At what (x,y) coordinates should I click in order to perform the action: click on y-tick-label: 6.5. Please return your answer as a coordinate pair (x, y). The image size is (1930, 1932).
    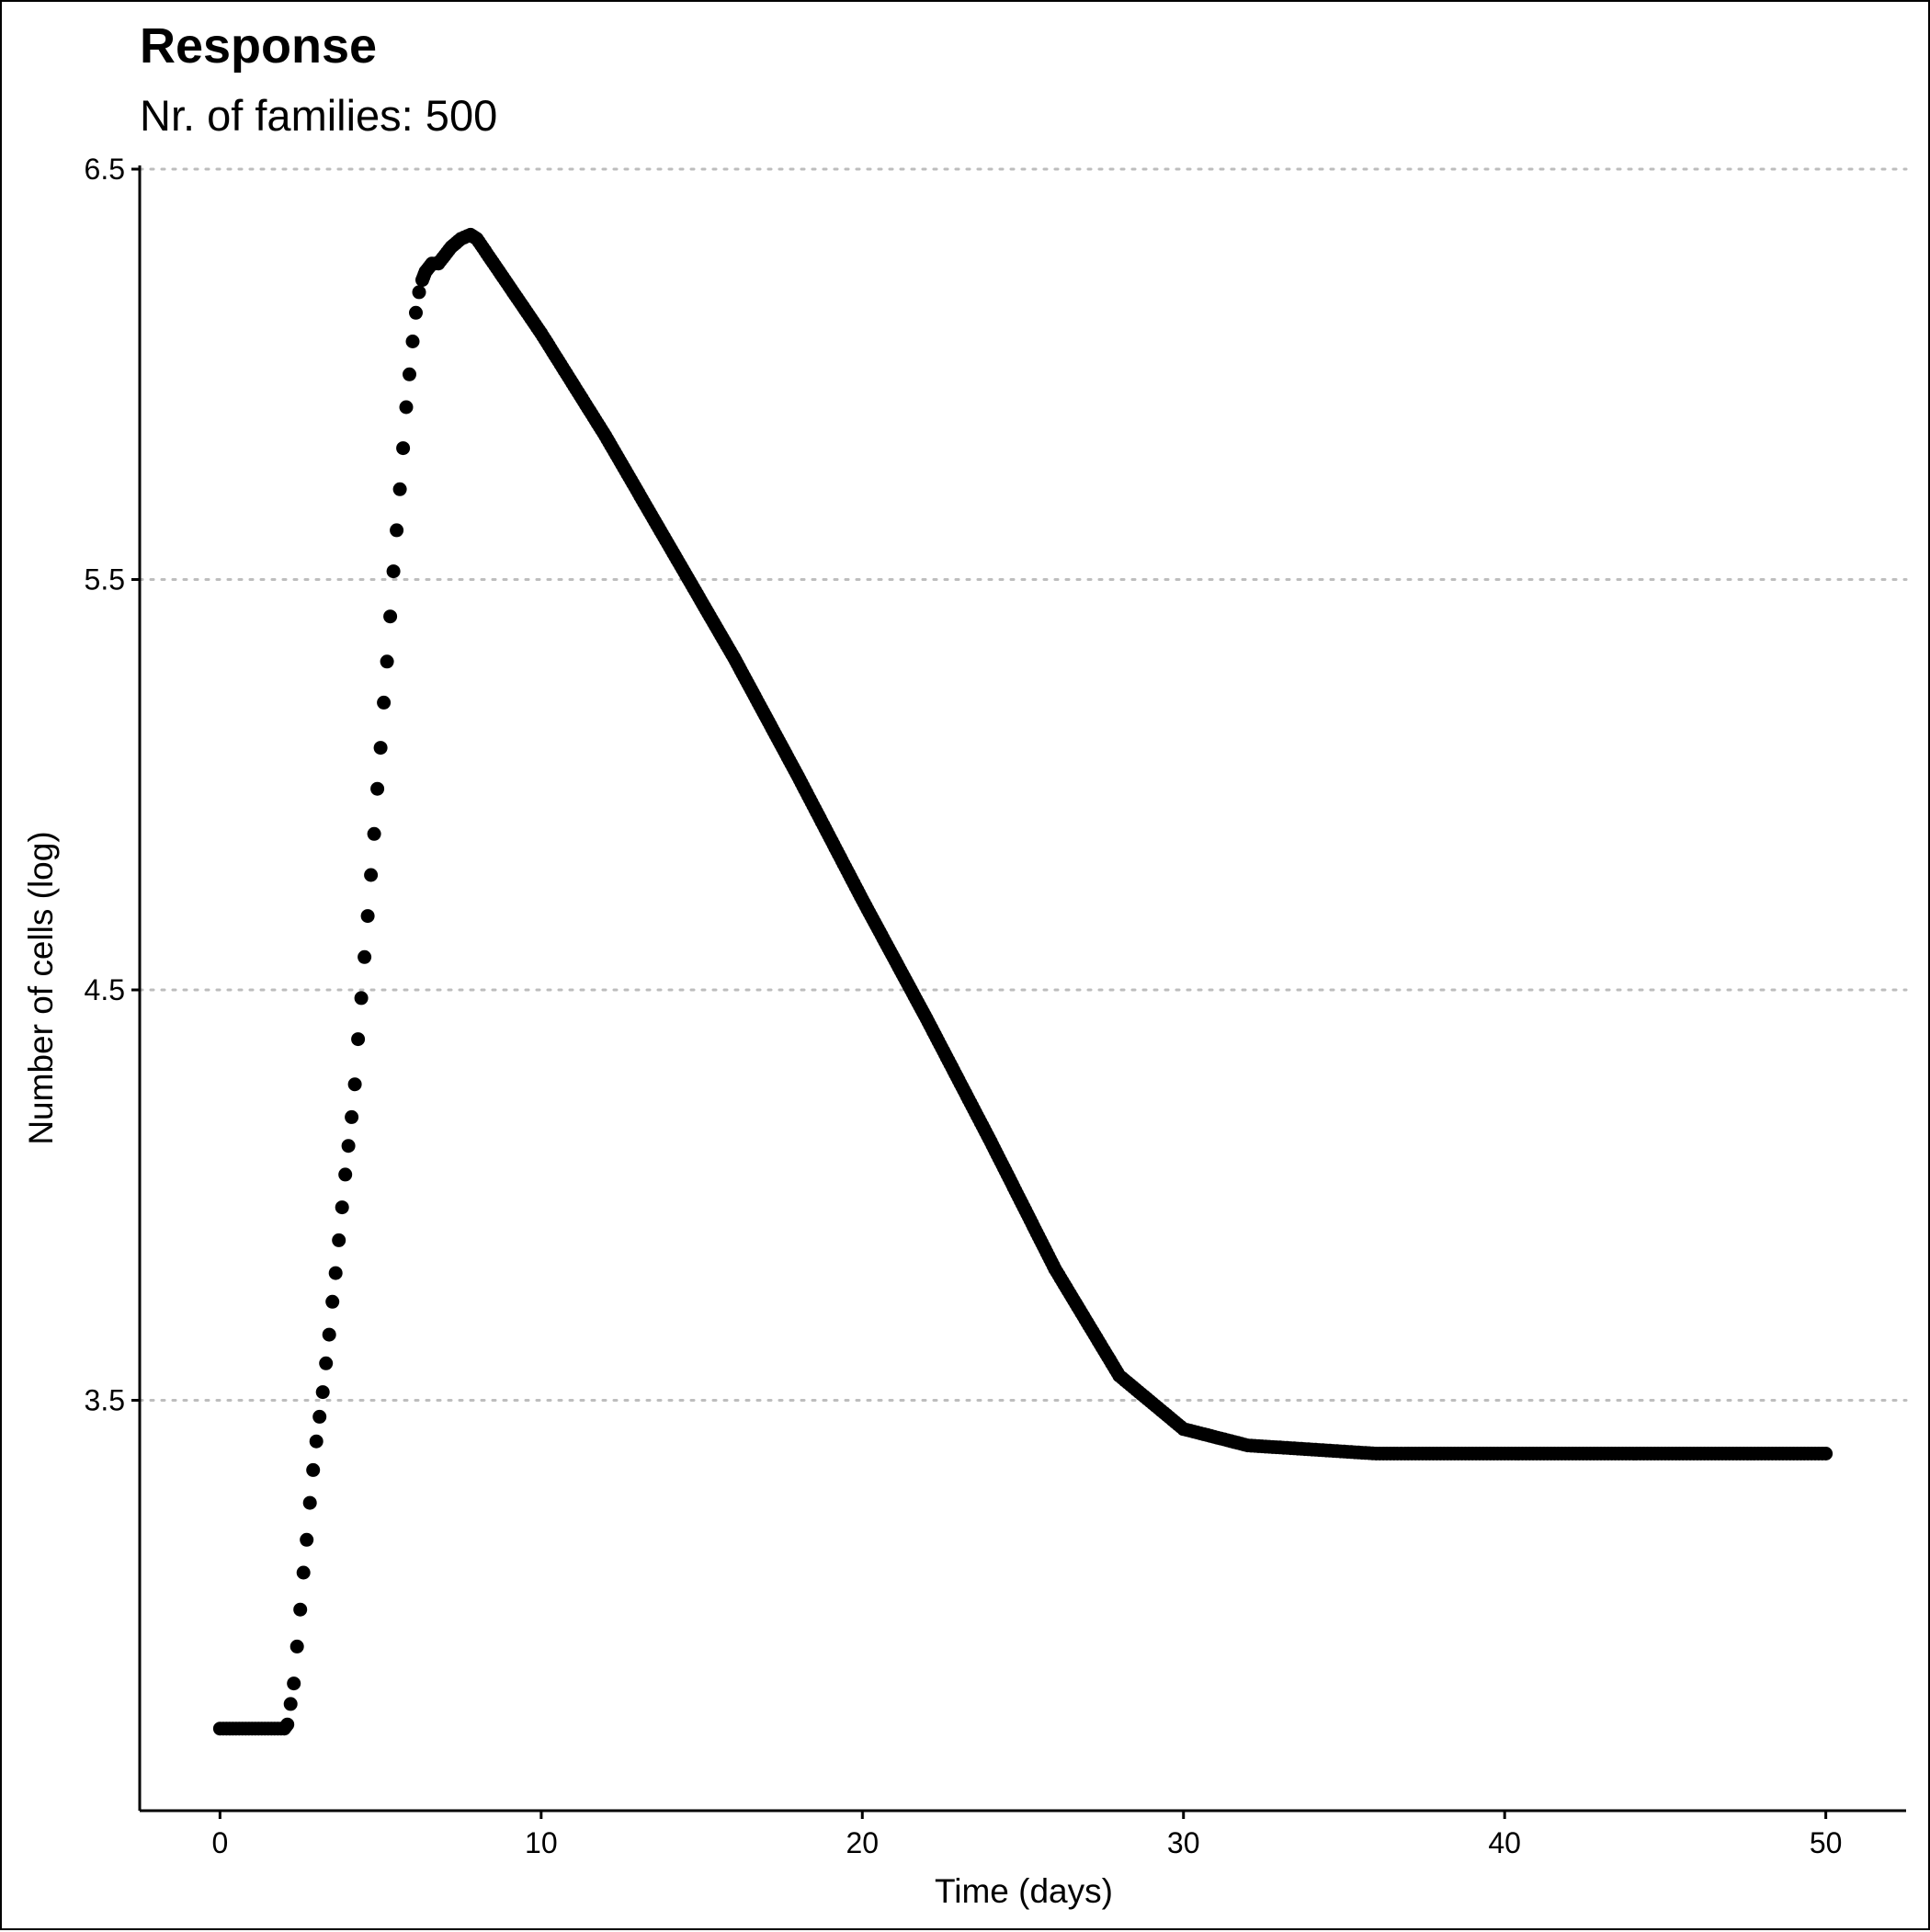
    Looking at the image, I should click on (105, 170).